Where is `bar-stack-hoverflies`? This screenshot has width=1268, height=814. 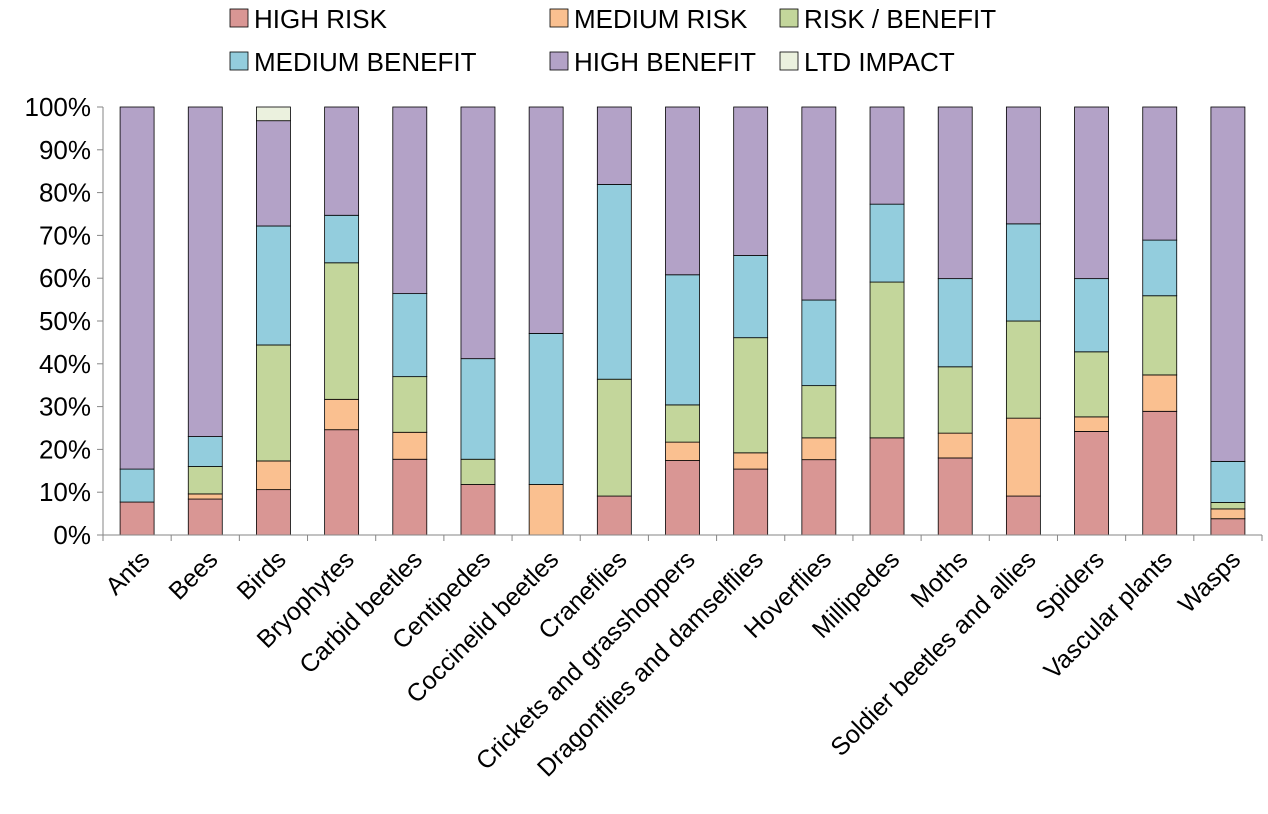 bar-stack-hoverflies is located at coordinates (819, 321).